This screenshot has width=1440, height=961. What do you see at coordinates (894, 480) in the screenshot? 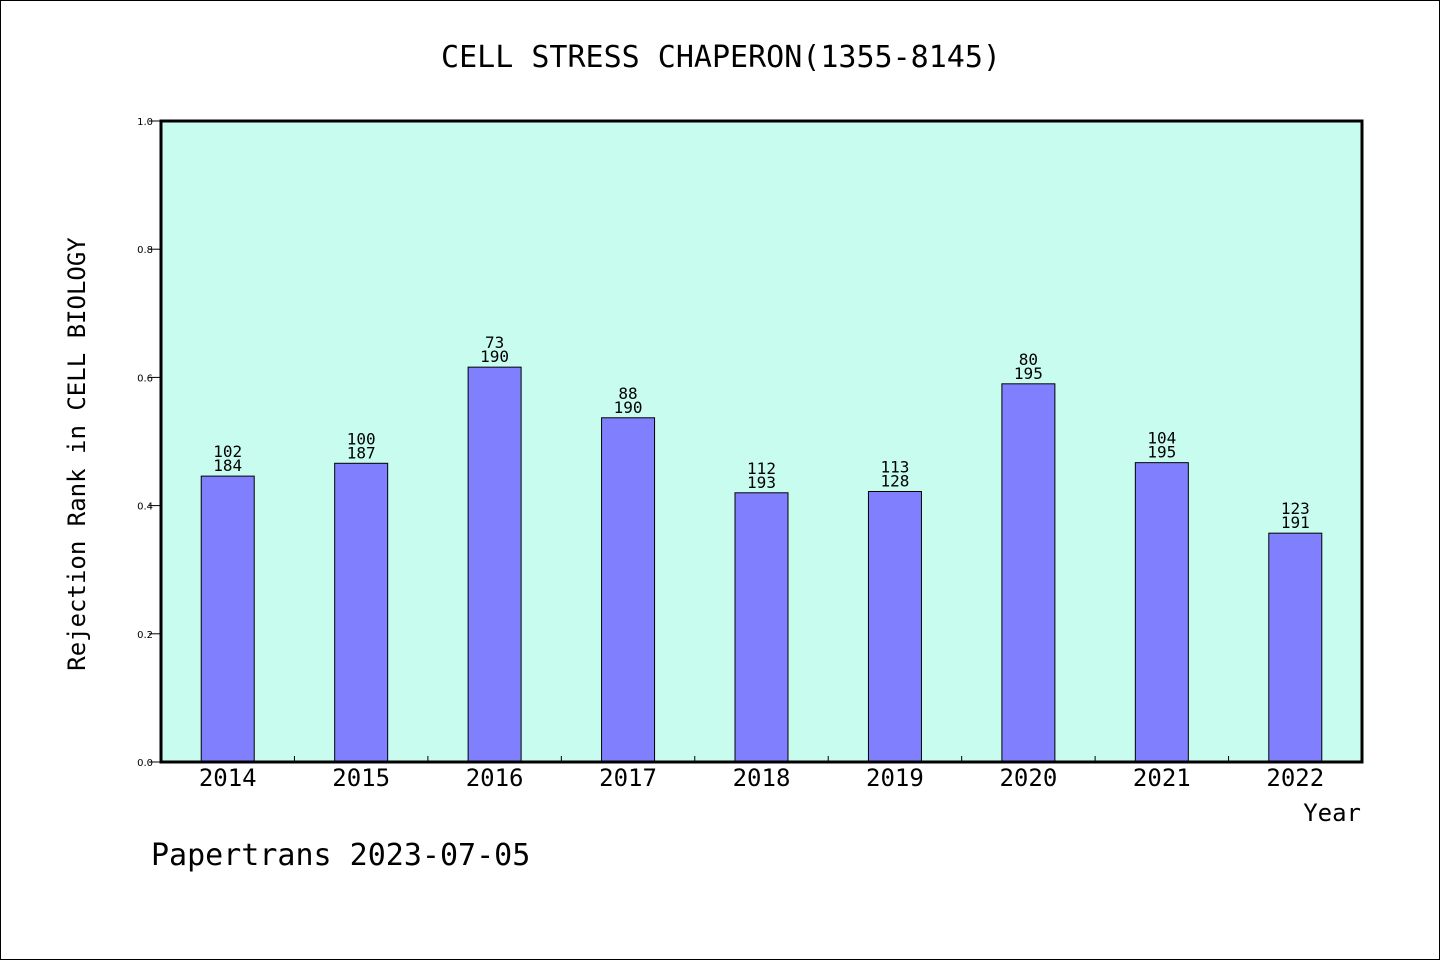
I see `bar-label-bottom: 128` at bounding box center [894, 480].